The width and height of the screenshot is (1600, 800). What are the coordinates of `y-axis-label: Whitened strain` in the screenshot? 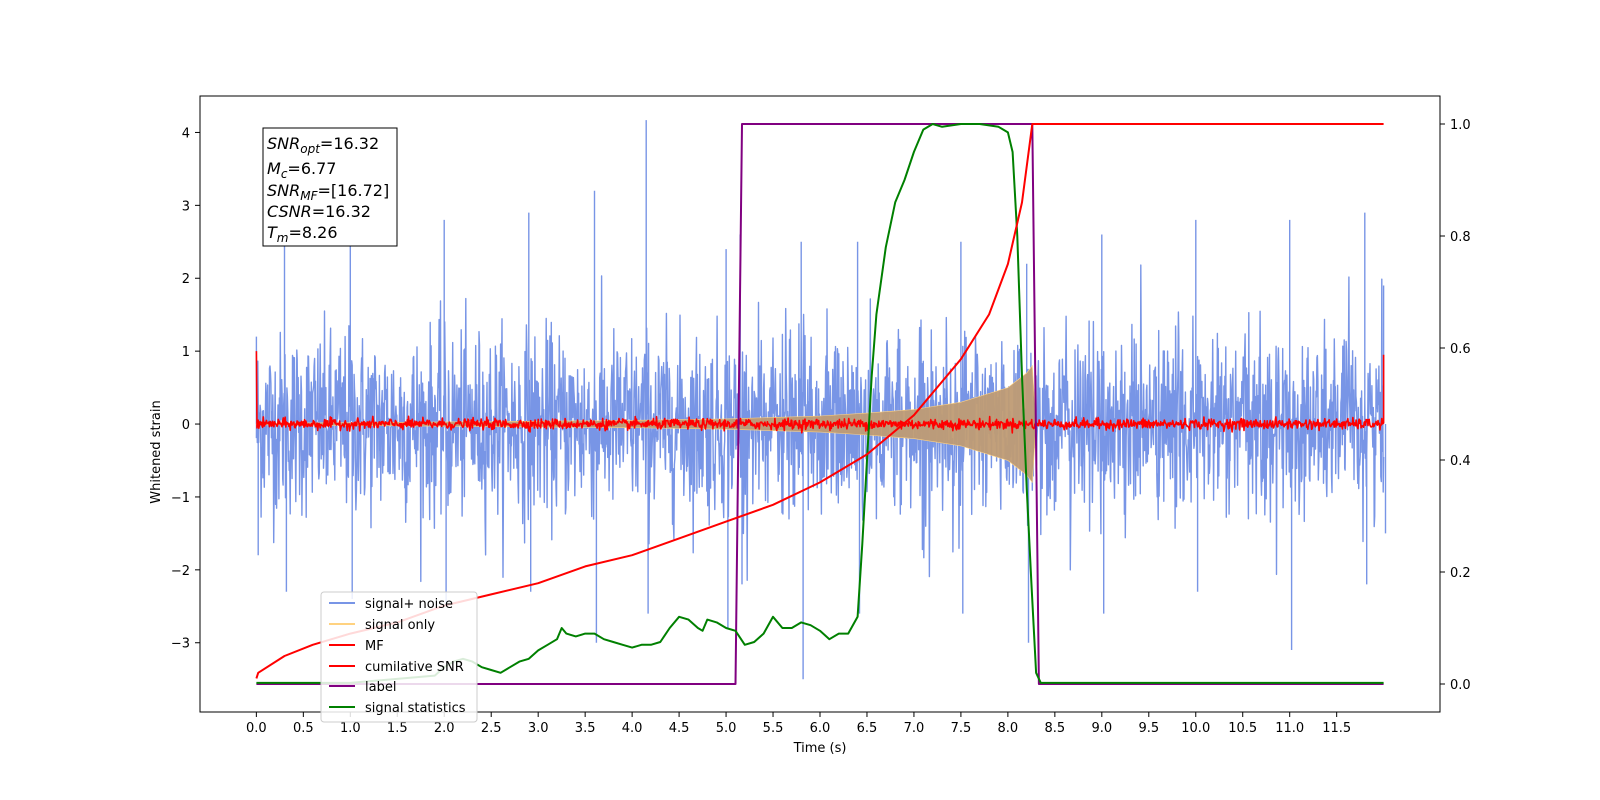 It's located at (156, 451).